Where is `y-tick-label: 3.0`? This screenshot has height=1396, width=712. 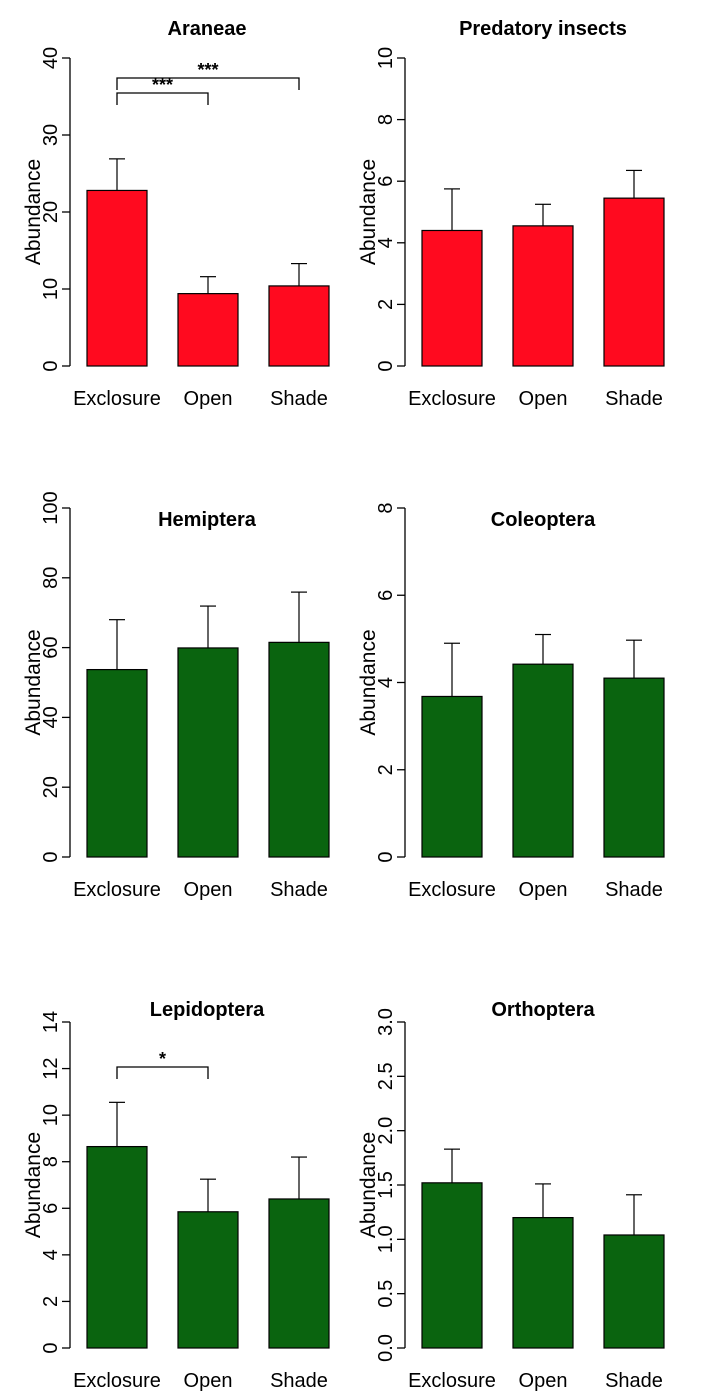
y-tick-label: 3.0 is located at coordinates (386, 1022).